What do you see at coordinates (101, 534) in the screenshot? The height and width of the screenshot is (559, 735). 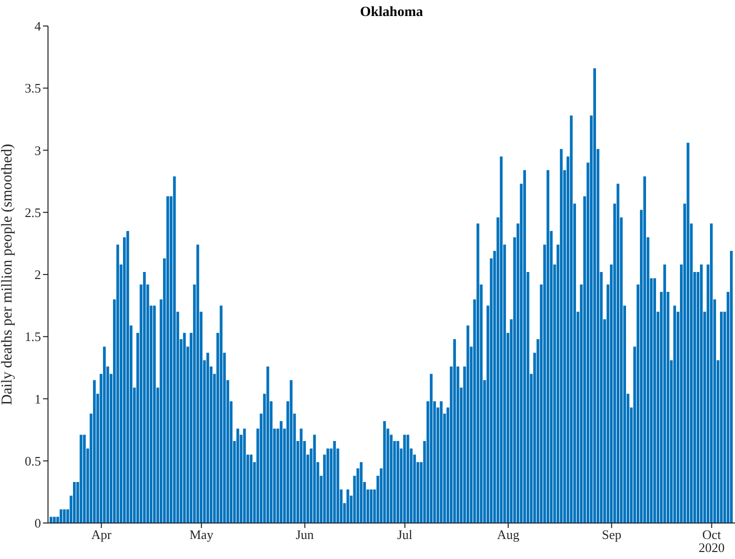 I see `x-tick-label: Apr` at bounding box center [101, 534].